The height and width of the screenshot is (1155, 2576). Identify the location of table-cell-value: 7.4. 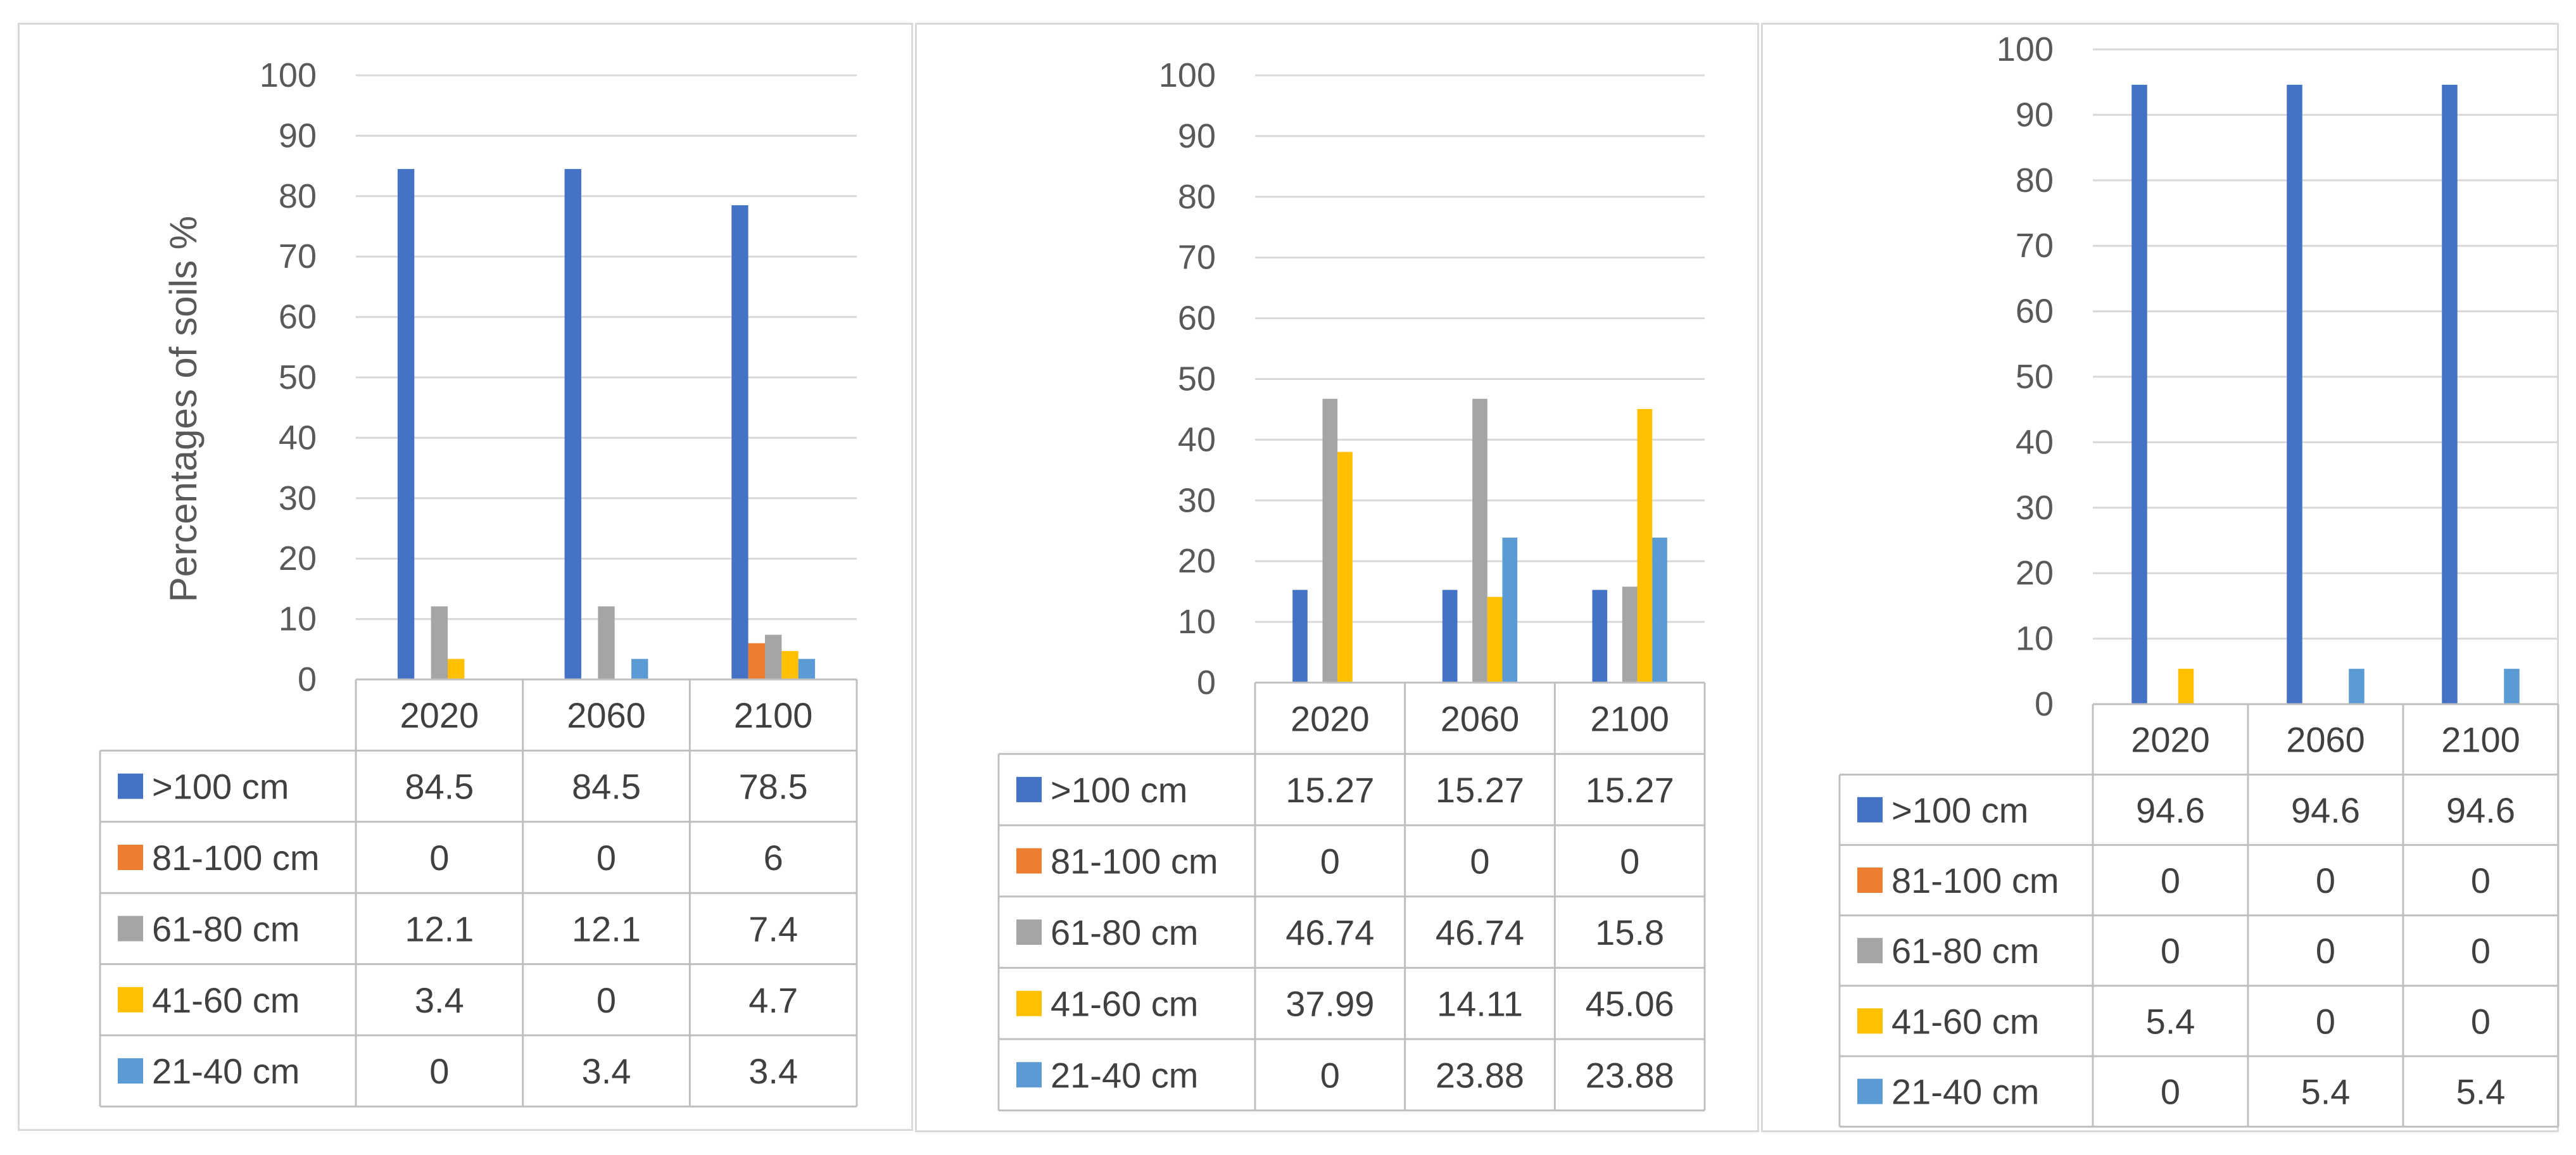
(773, 929).